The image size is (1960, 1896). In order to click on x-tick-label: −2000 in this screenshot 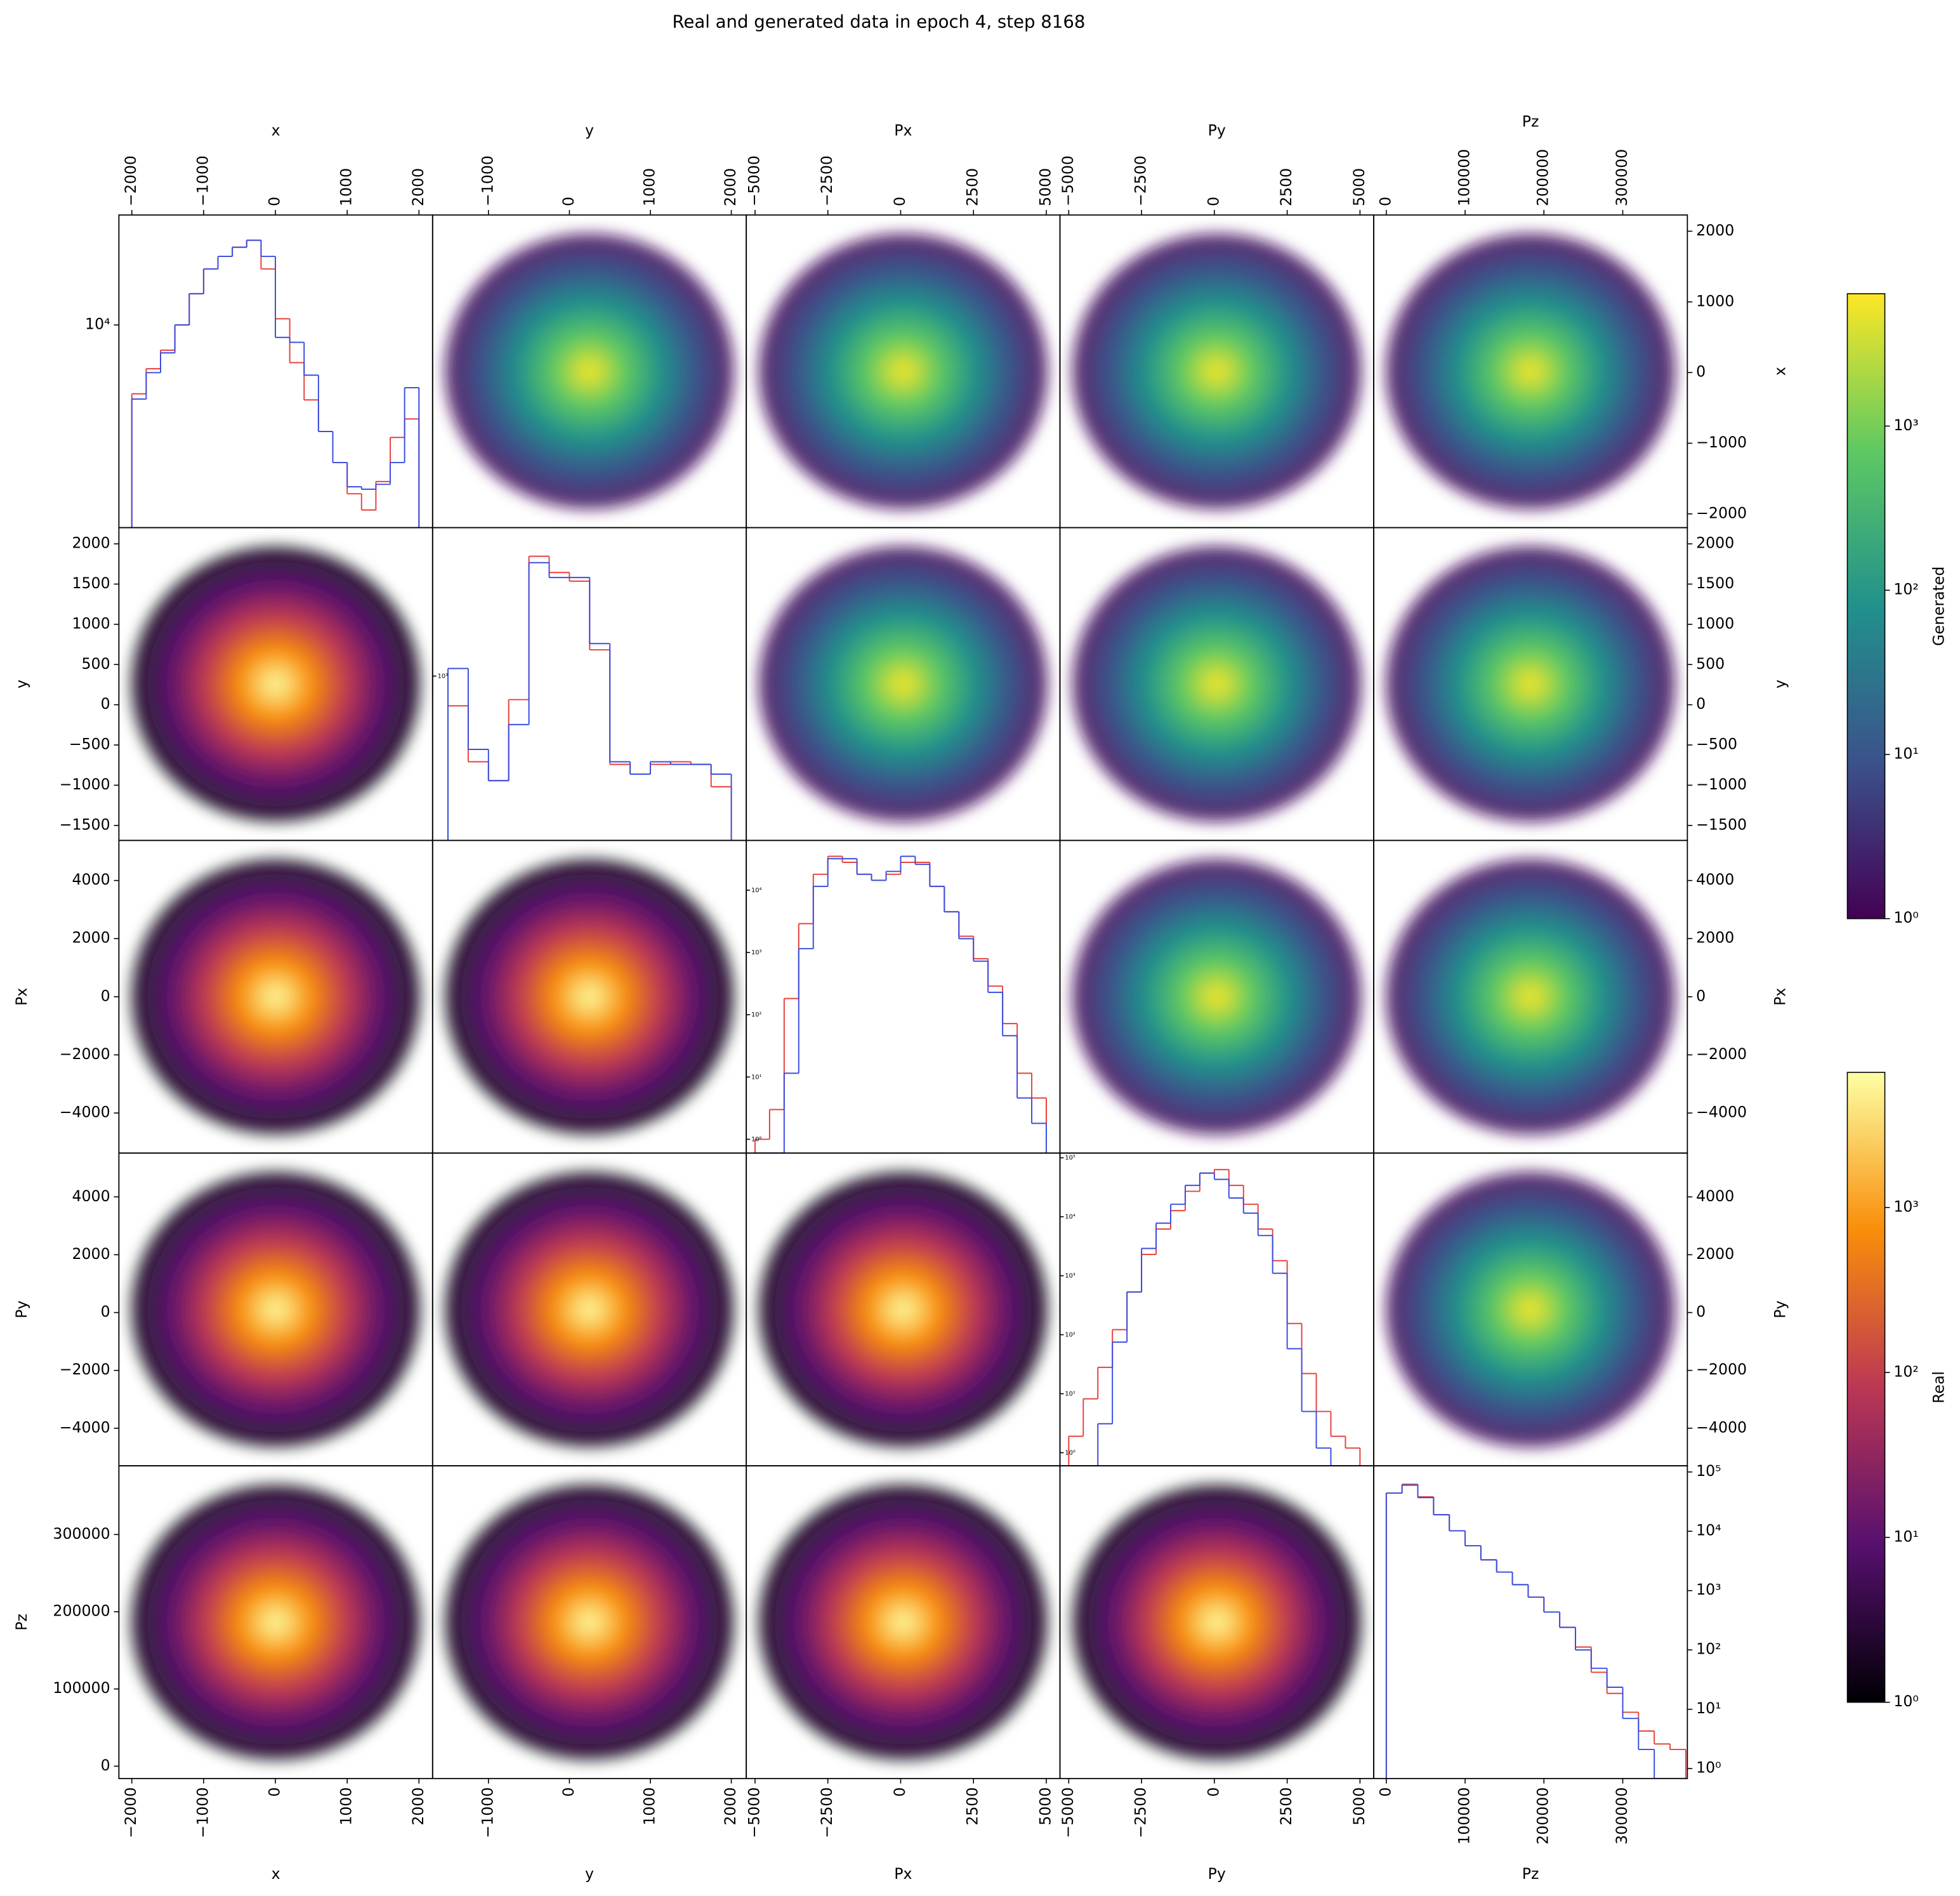, I will do `click(131, 180)`.